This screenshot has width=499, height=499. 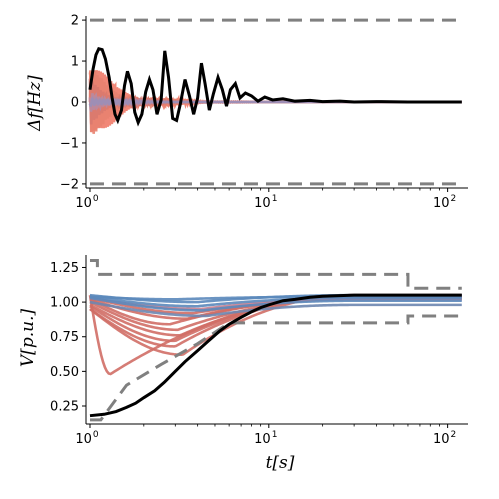 I want to click on y-tick-label: 0, so click(x=75, y=103).